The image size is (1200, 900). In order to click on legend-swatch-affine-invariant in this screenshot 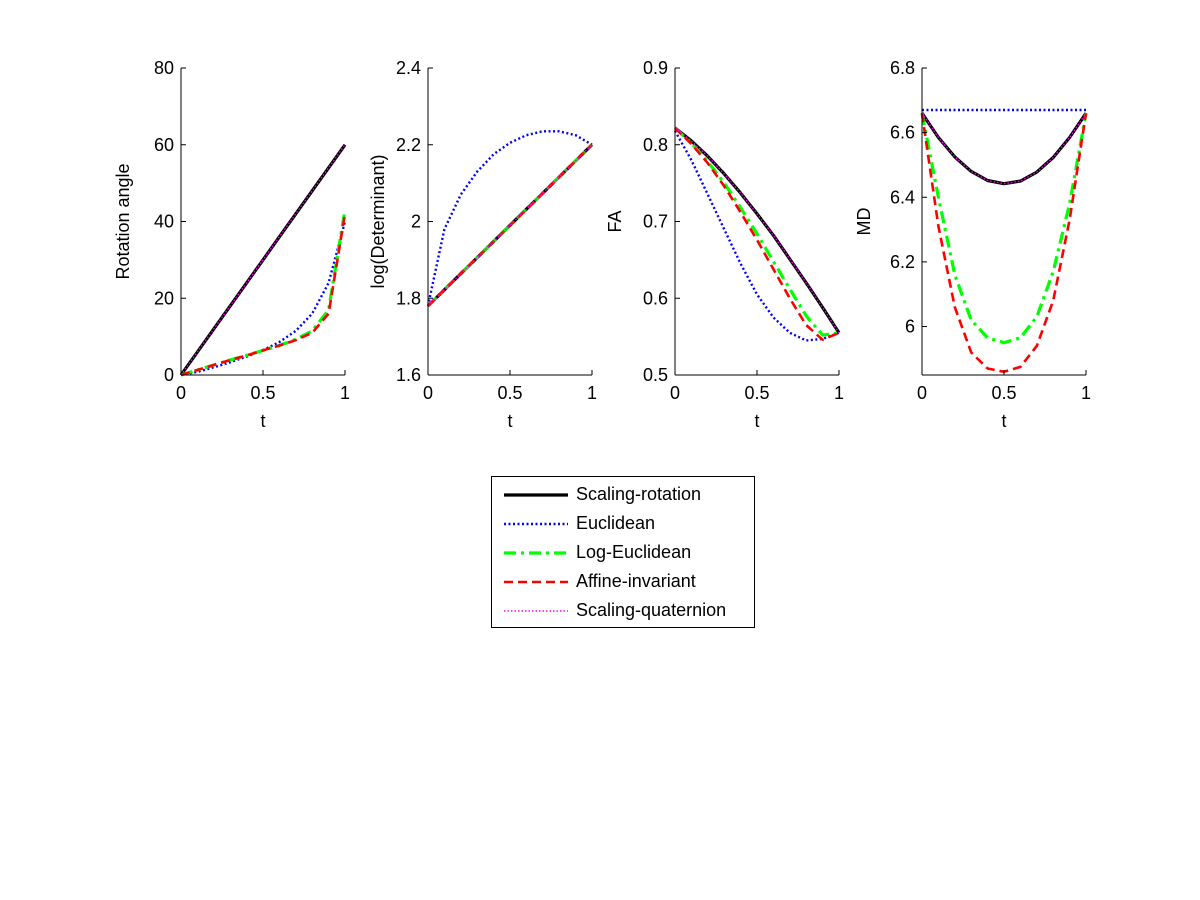, I will do `click(536, 582)`.